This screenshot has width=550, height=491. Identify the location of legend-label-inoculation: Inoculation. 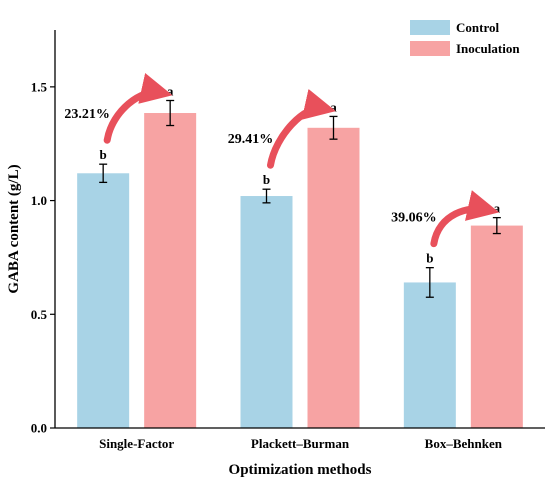
(488, 48).